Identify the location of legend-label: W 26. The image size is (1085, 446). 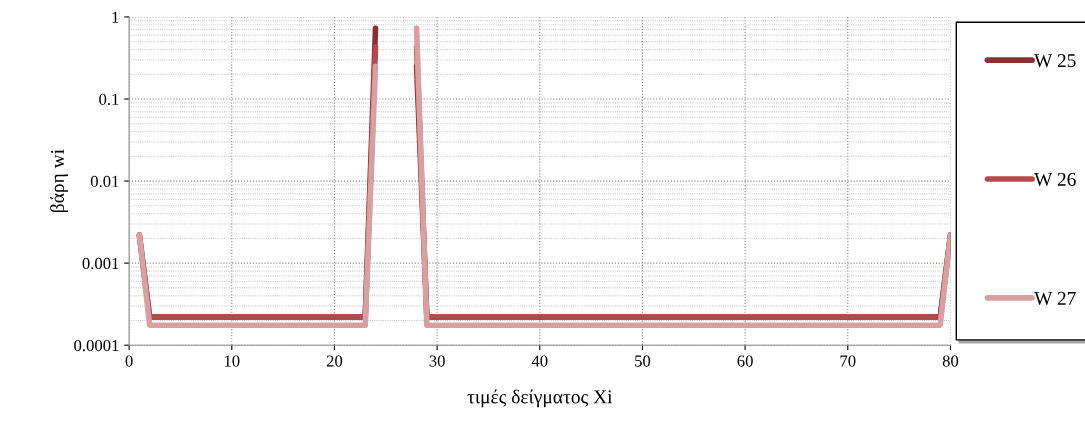
(1055, 179).